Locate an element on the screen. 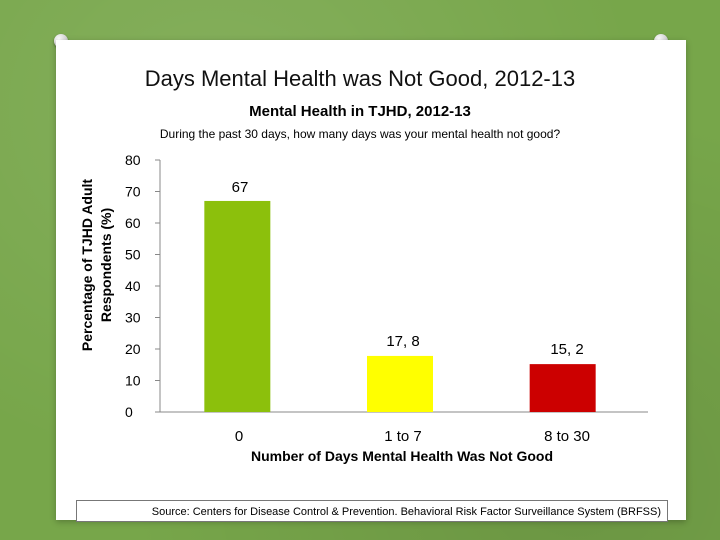 The image size is (720, 540). y-ticks: 0 10 20 30 40 50 60 70 80 is located at coordinates (142, 286).